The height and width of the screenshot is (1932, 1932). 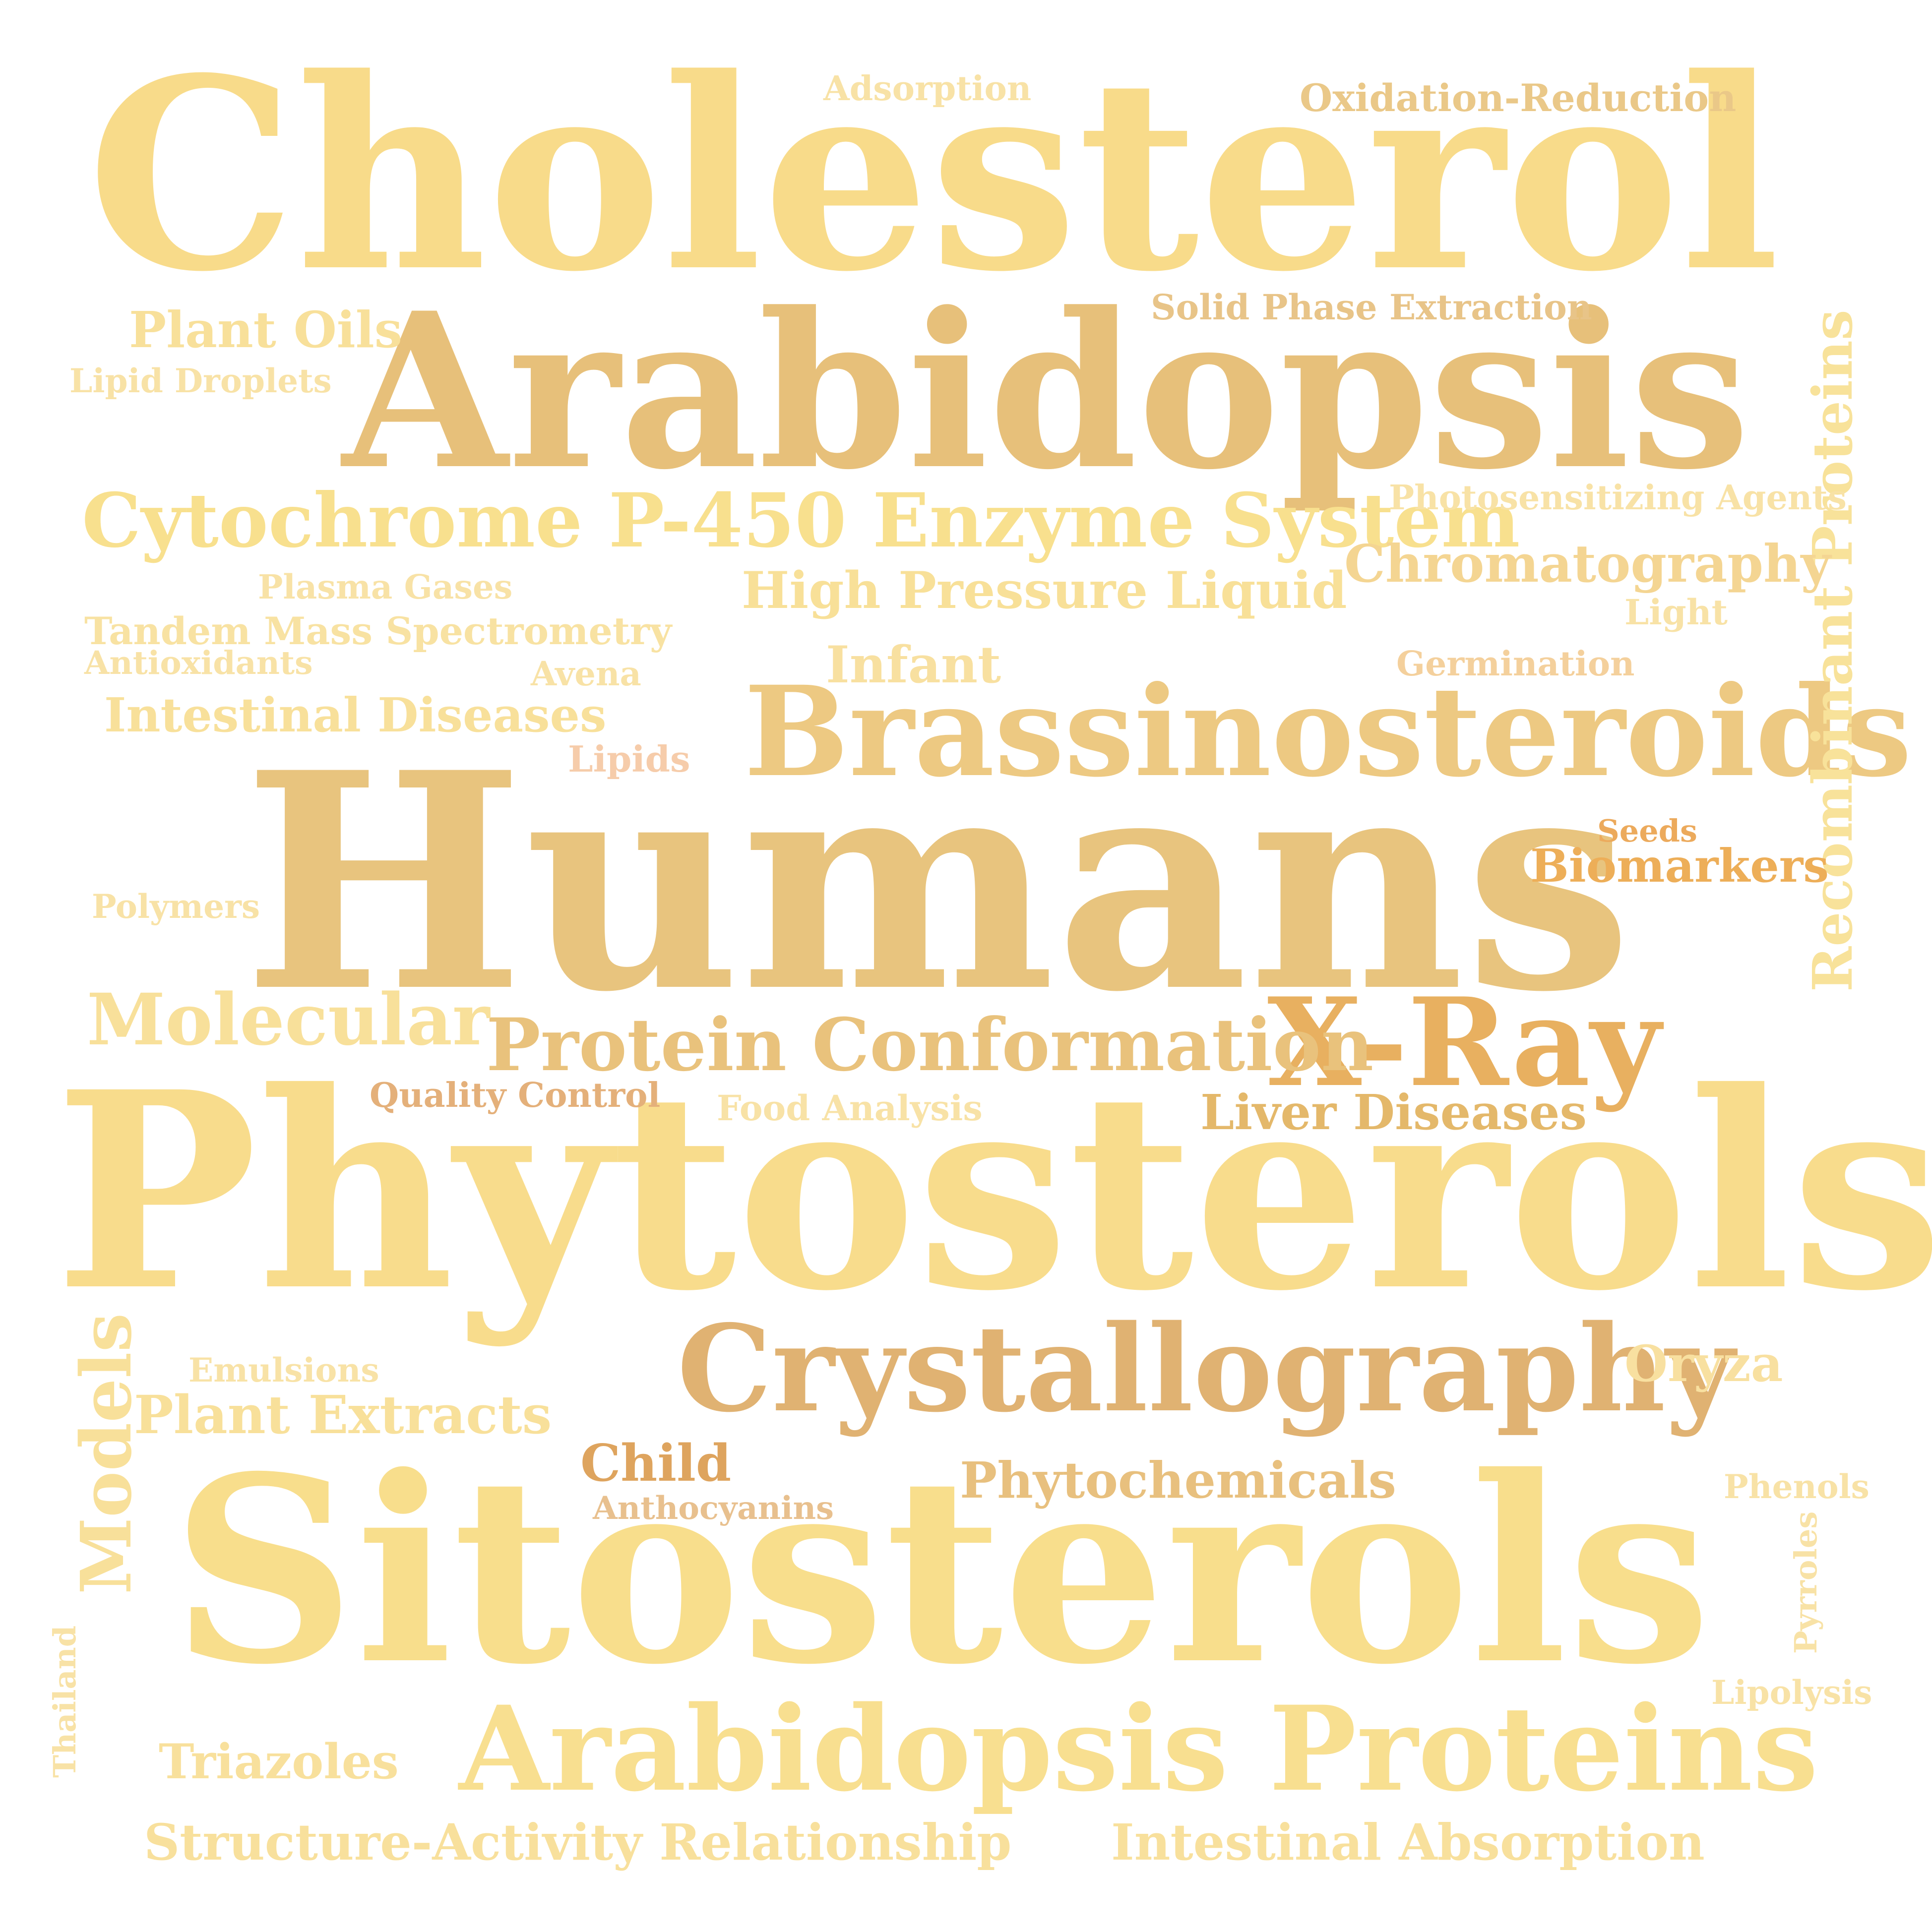 I want to click on word-quality-control: Quality Control, so click(x=515, y=1095).